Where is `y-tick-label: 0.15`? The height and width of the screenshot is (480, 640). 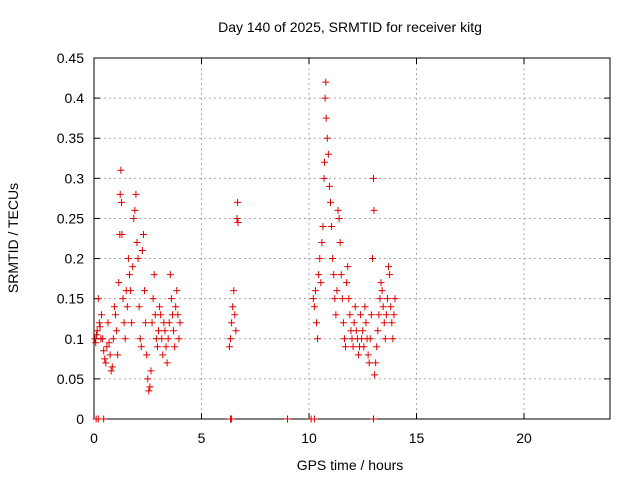 y-tick-label: 0.15 is located at coordinates (70, 299).